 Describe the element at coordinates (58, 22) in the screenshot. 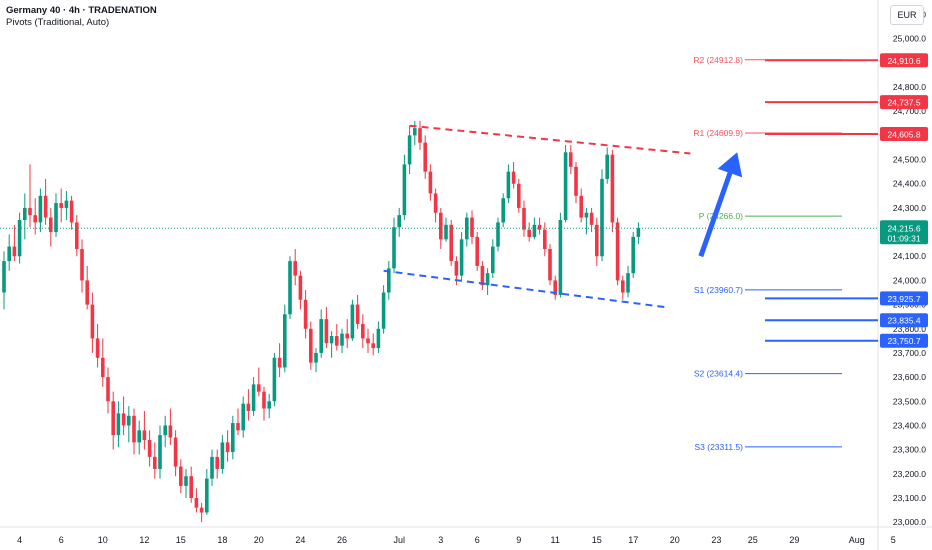

I see `indicator-label: Pivots (Traditional, Auto)` at that location.